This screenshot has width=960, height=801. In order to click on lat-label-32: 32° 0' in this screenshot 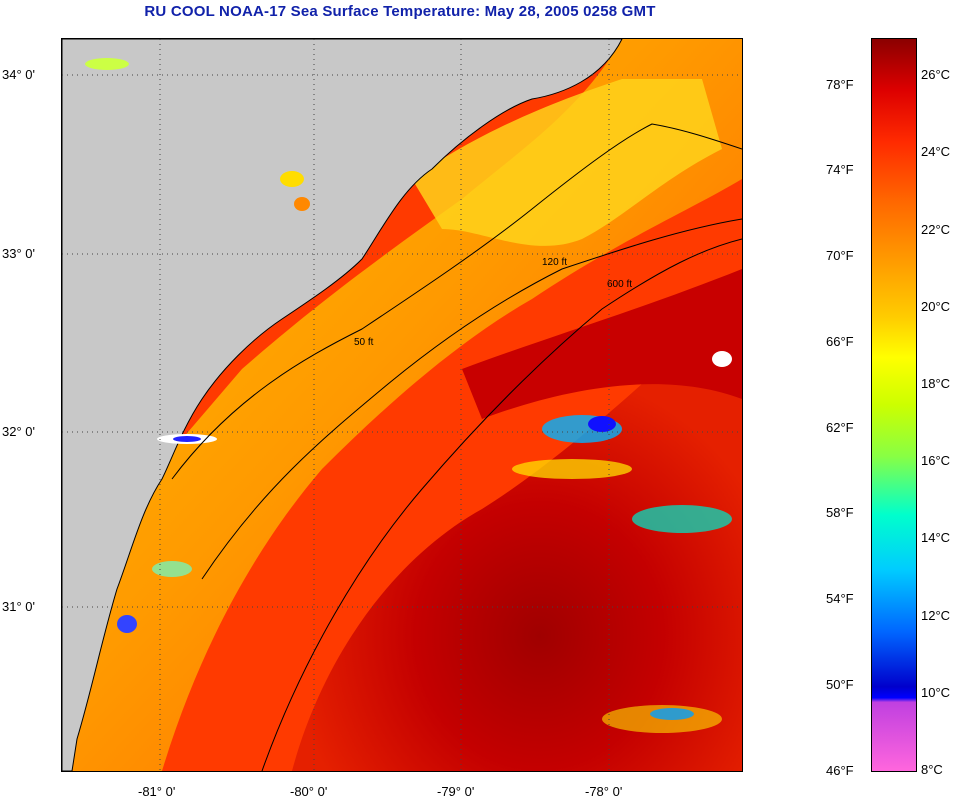, I will do `click(18, 431)`.